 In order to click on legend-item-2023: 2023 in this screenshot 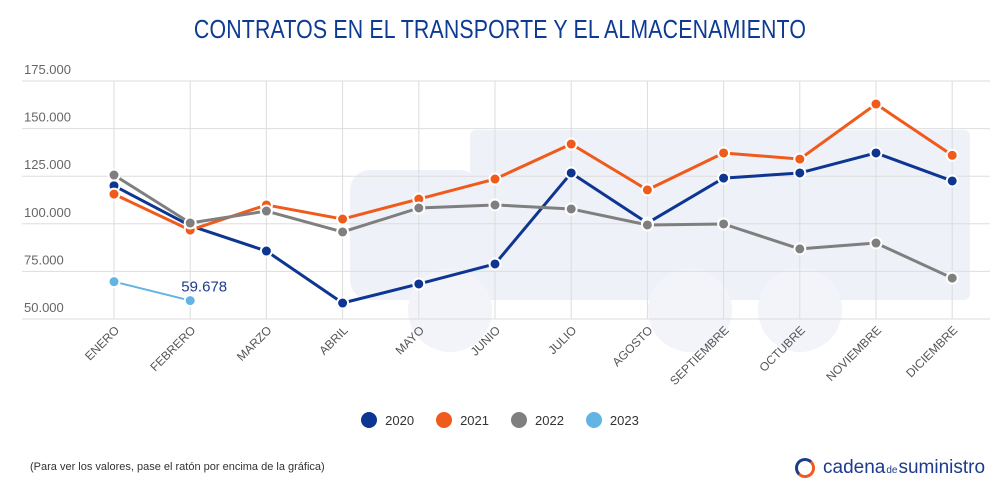, I will do `click(612, 420)`.